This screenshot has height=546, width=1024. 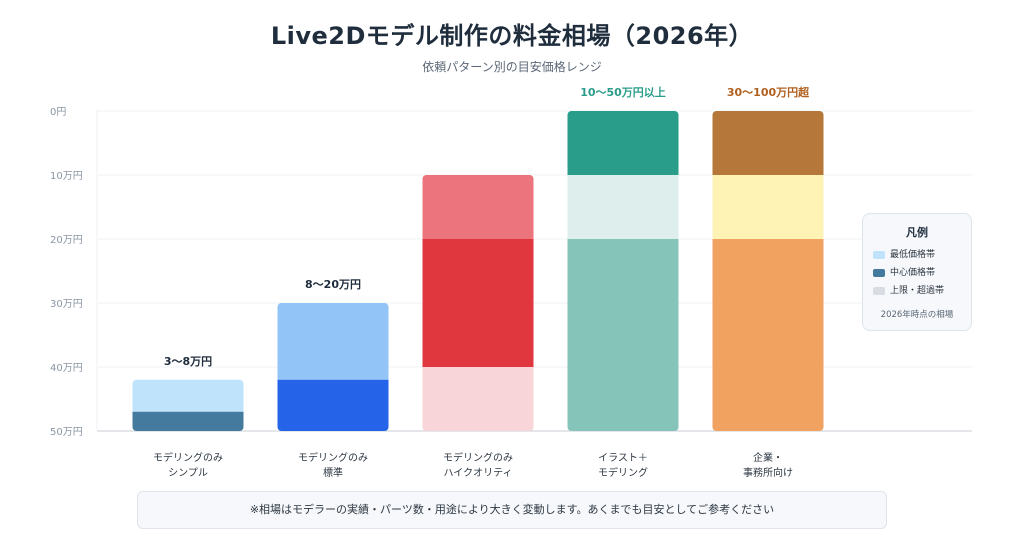 What do you see at coordinates (768, 472) in the screenshot?
I see `category-label: 事務所向け` at bounding box center [768, 472].